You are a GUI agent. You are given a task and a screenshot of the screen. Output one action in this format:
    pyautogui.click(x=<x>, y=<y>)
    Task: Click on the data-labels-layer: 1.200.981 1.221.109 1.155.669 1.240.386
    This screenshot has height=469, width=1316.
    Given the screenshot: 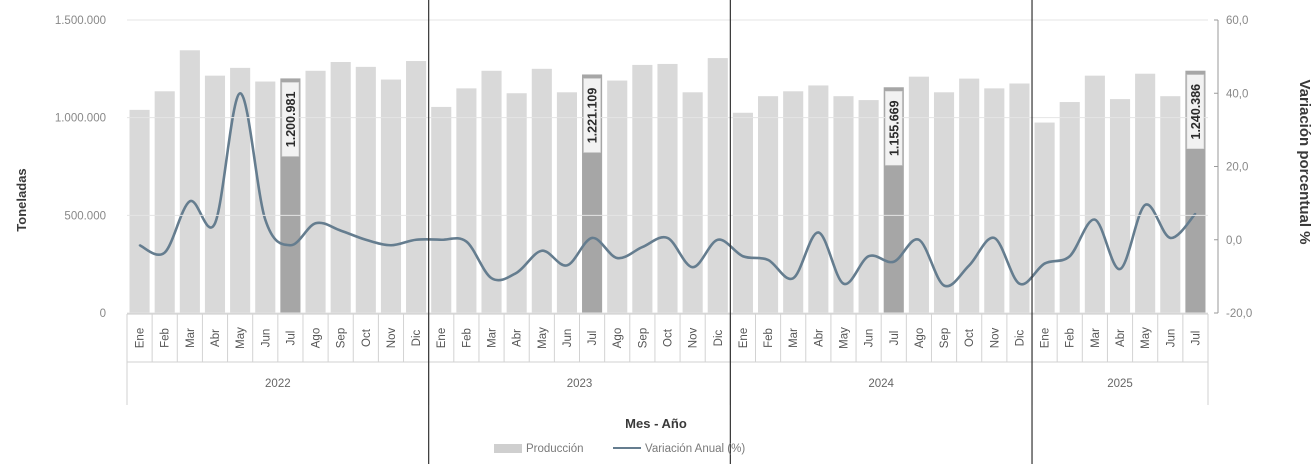 What is the action you would take?
    pyautogui.click(x=743, y=120)
    